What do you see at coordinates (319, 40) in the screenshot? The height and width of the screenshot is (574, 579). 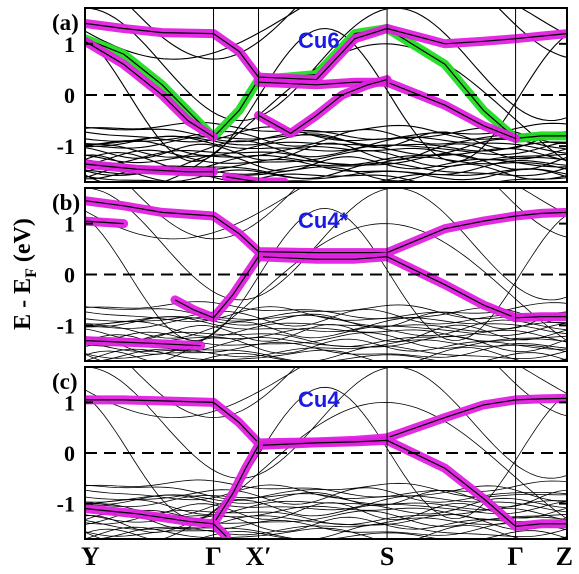 I see `panel-annotation: Cu6` at bounding box center [319, 40].